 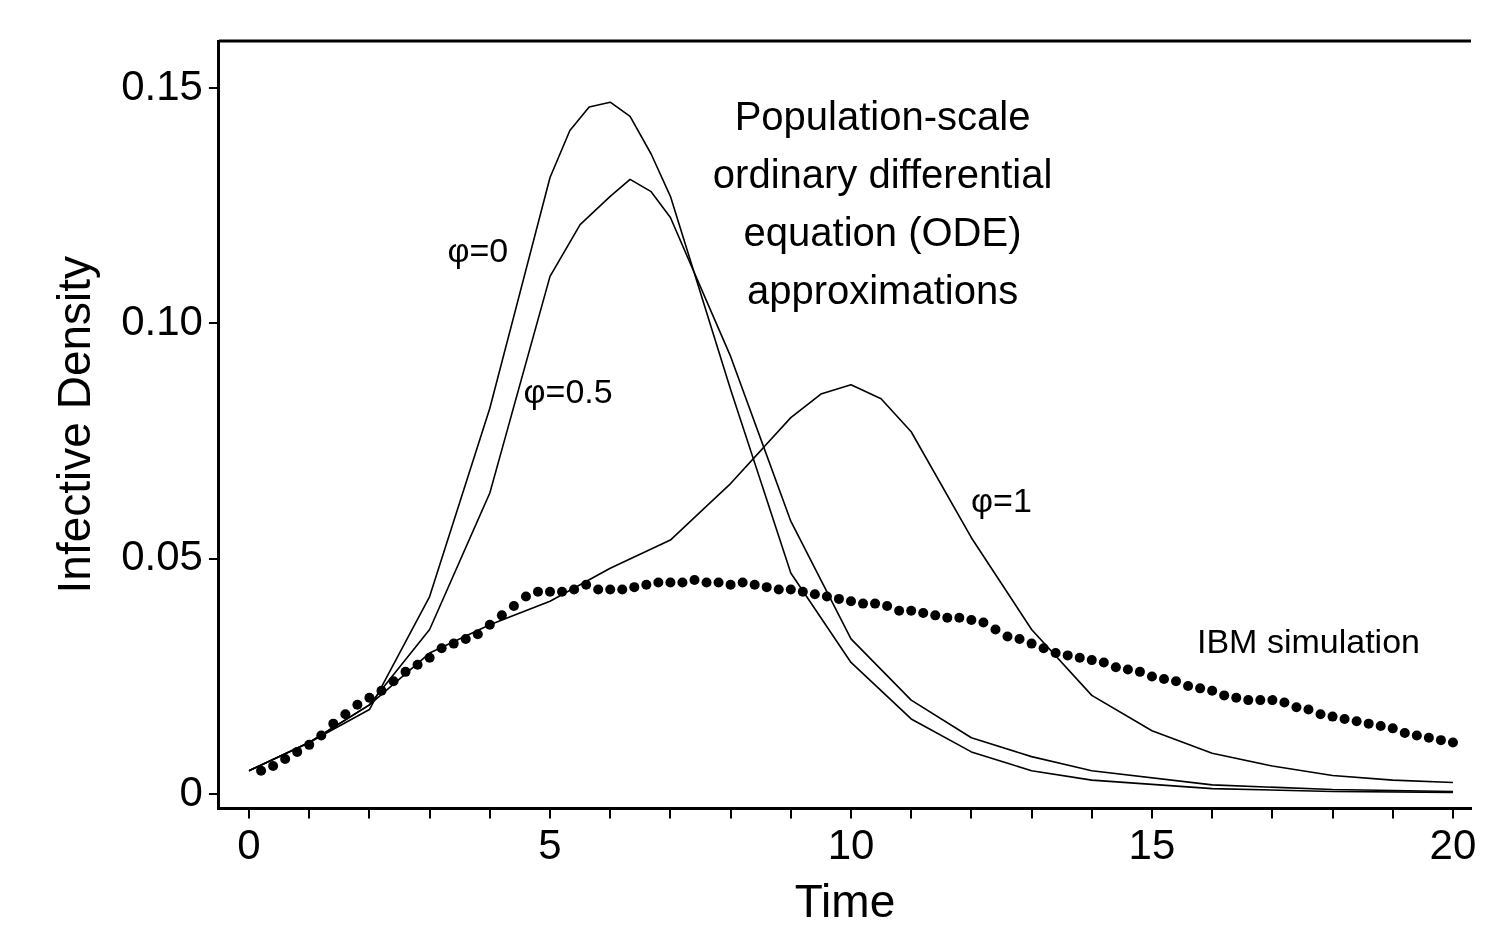 What do you see at coordinates (845, 901) in the screenshot?
I see `x-axis-title: Time` at bounding box center [845, 901].